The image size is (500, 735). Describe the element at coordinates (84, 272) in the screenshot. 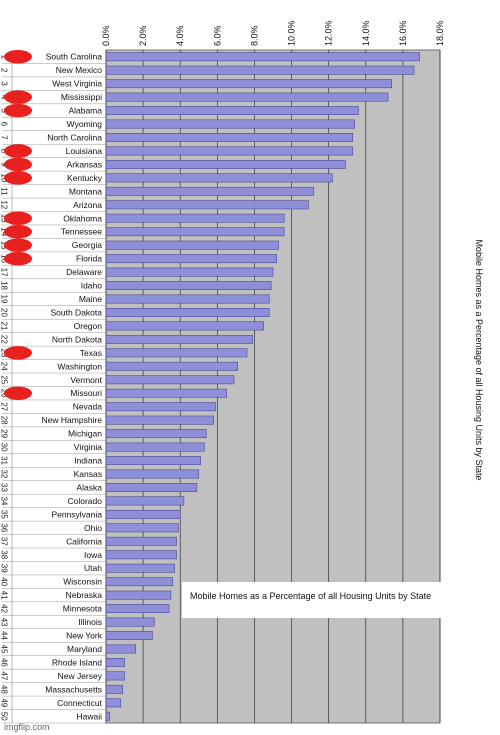

I see `category-label: Delaware` at that location.